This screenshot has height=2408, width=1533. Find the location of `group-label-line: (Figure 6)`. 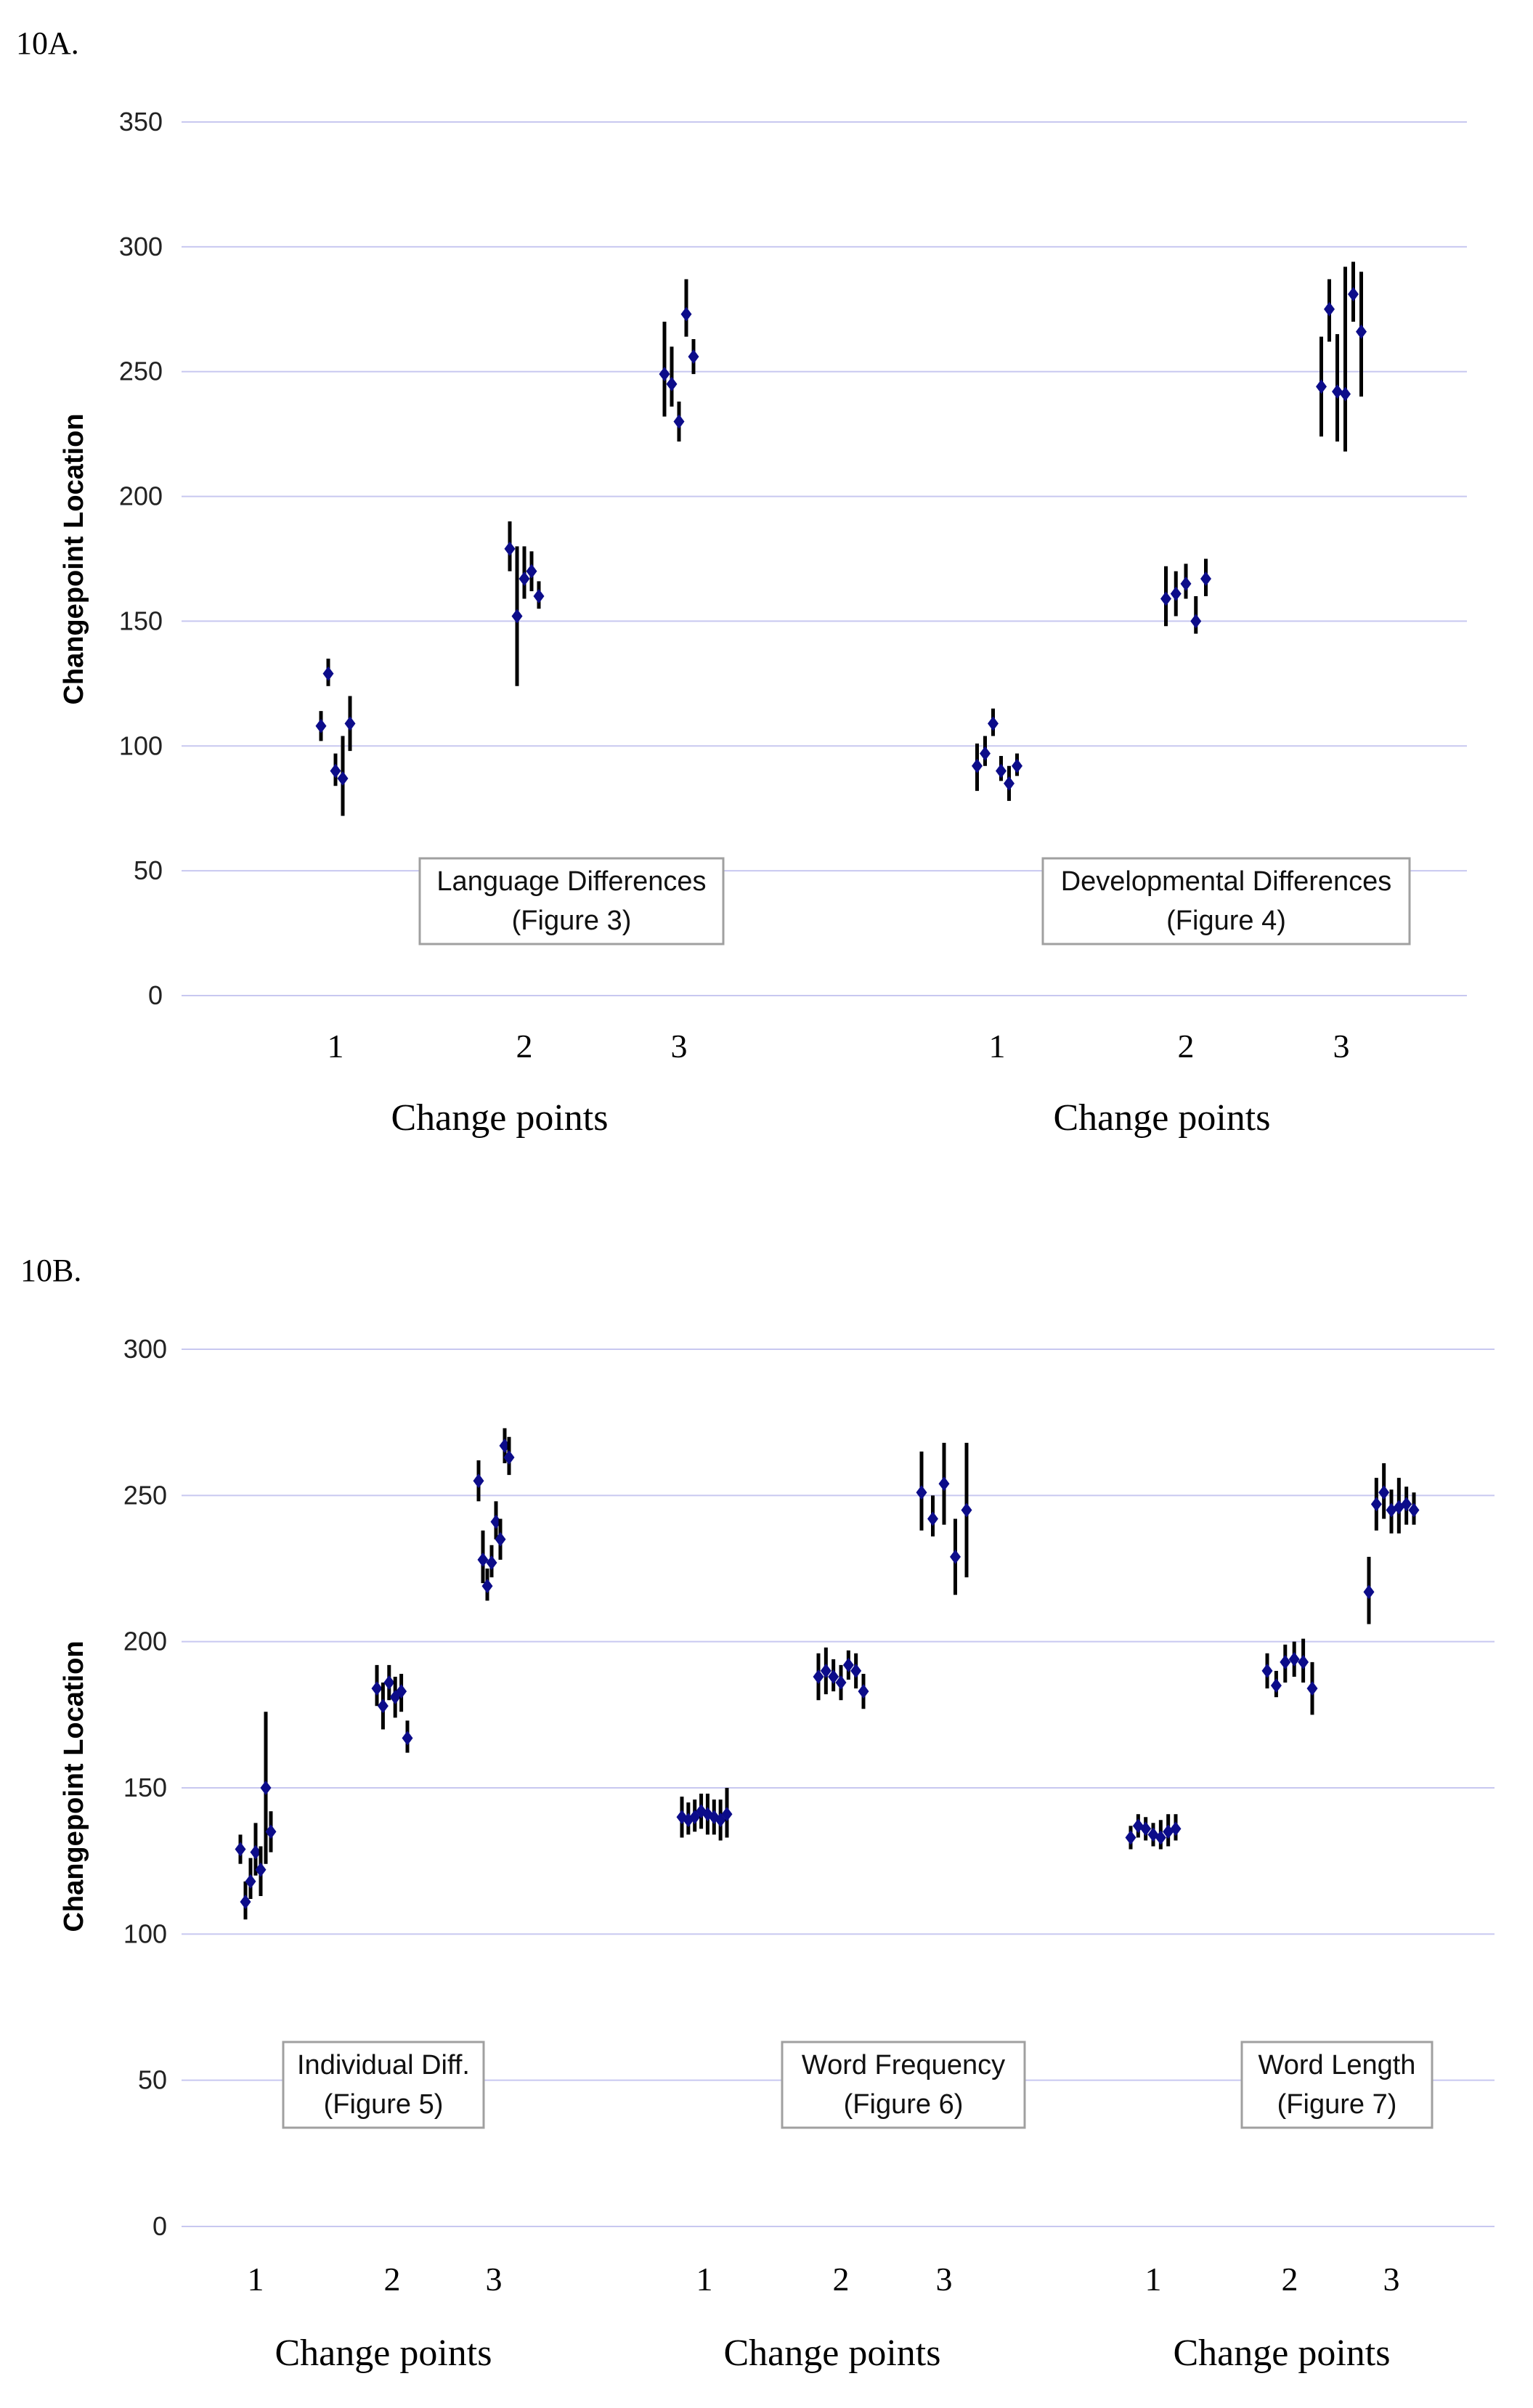

group-label-line: (Figure 6) is located at coordinates (904, 2104).